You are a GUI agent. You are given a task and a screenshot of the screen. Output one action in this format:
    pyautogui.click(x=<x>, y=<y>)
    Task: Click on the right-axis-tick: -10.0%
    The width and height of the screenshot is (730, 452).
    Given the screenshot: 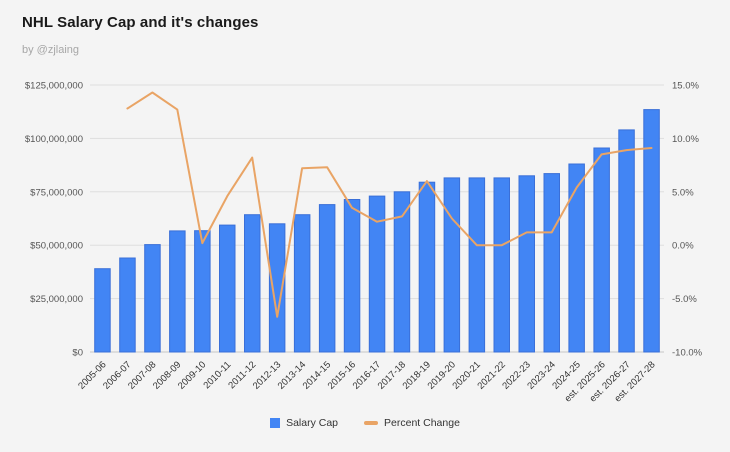 What is the action you would take?
    pyautogui.click(x=687, y=353)
    